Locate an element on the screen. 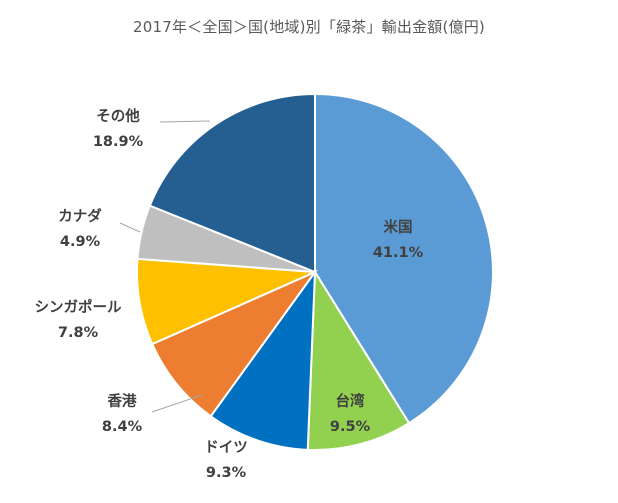 The width and height of the screenshot is (618, 503). slice-category-label: ドイツ is located at coordinates (226, 448).